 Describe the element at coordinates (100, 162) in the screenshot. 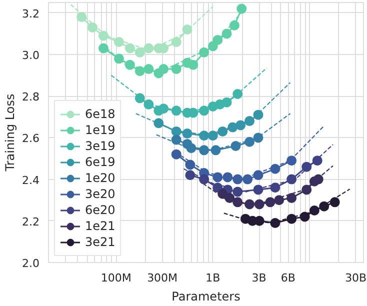

I see `legend-label: 6e19` at that location.